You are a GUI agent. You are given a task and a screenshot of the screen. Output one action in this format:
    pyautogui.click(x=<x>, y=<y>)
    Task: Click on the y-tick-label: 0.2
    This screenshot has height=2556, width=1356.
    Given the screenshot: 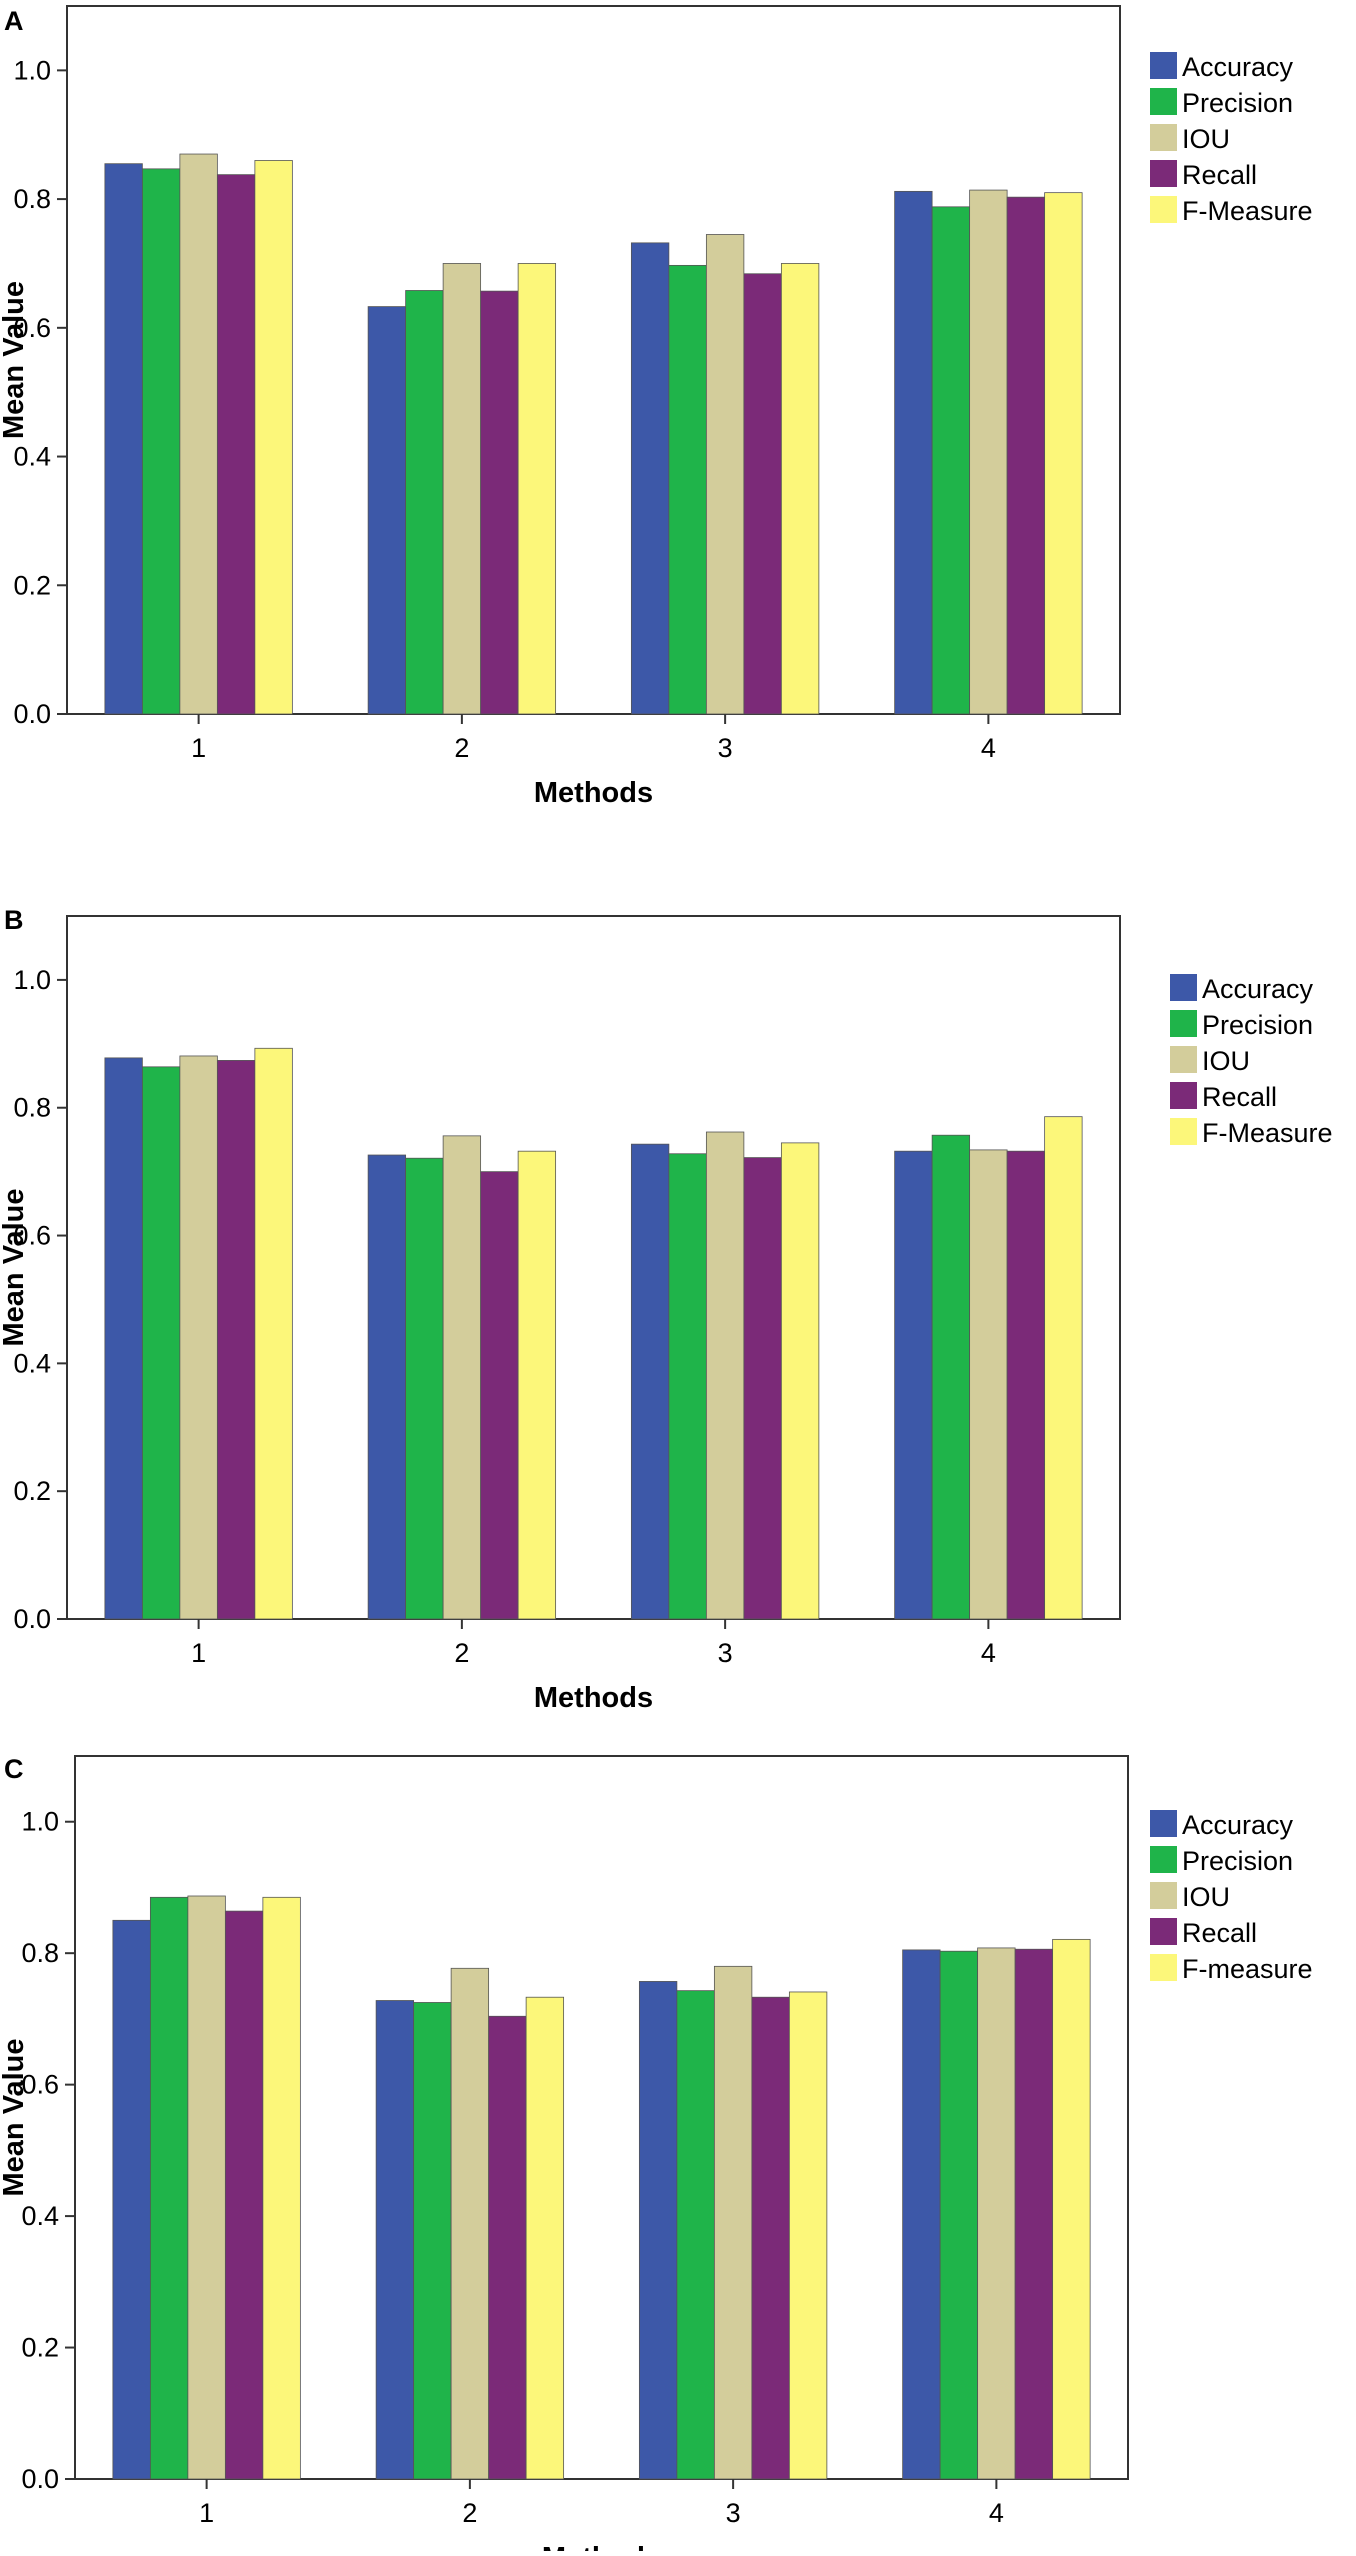 What is the action you would take?
    pyautogui.click(x=40, y=2348)
    